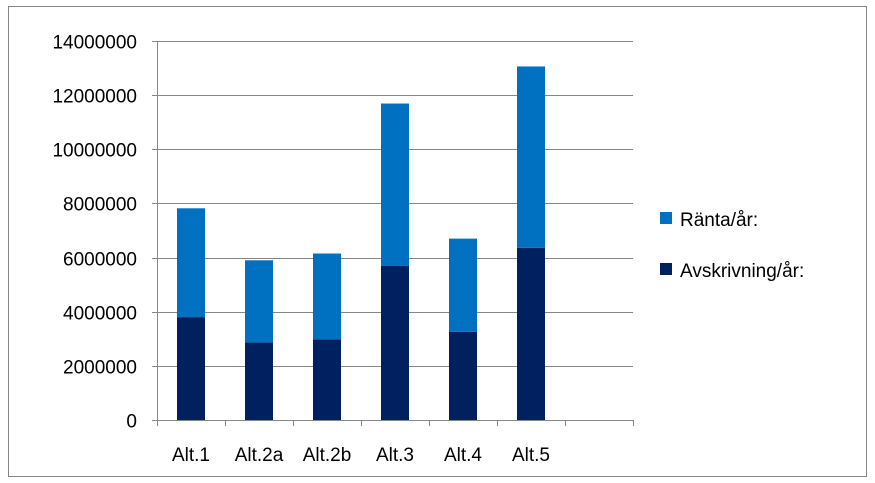  I want to click on y-tick-label: 0, so click(131, 422).